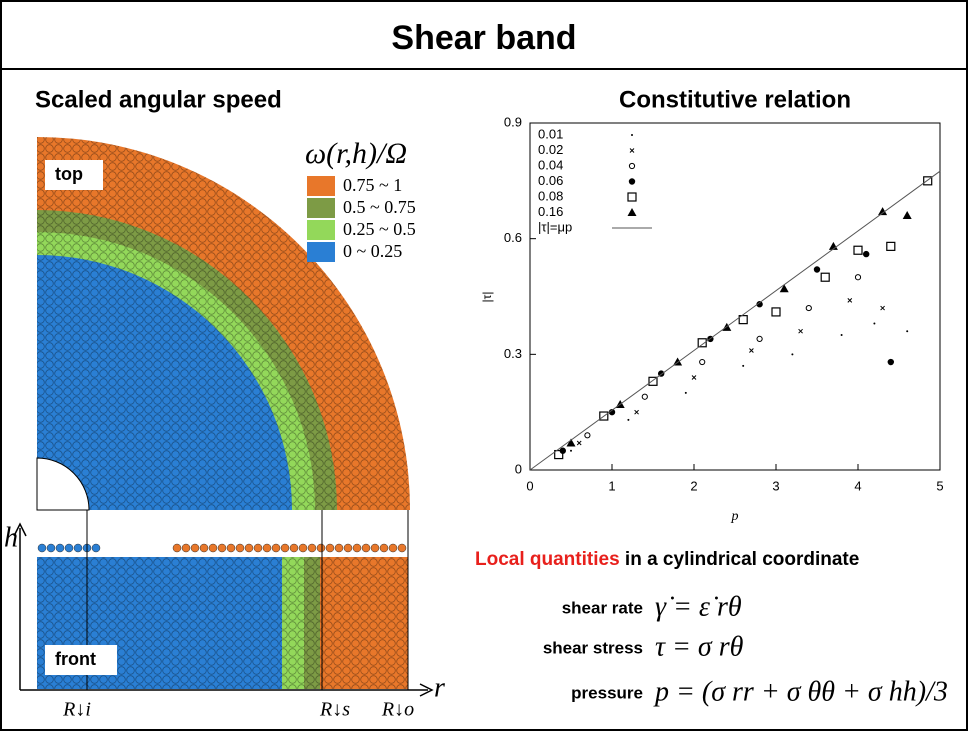  I want to click on y-tick-label: 0, so click(518, 468).